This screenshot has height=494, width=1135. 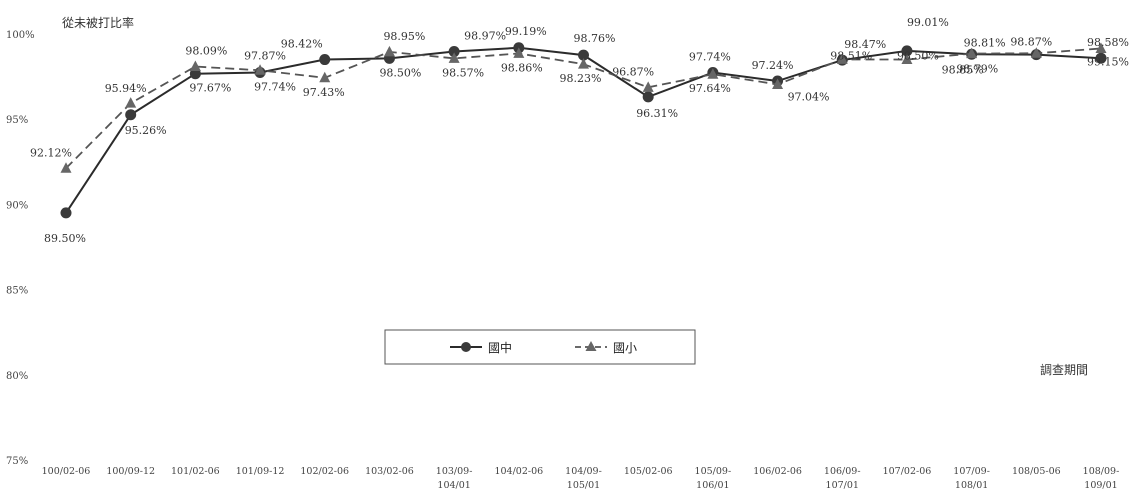 What do you see at coordinates (324, 471) in the screenshot?
I see `x-tick-label: 102/02-06` at bounding box center [324, 471].